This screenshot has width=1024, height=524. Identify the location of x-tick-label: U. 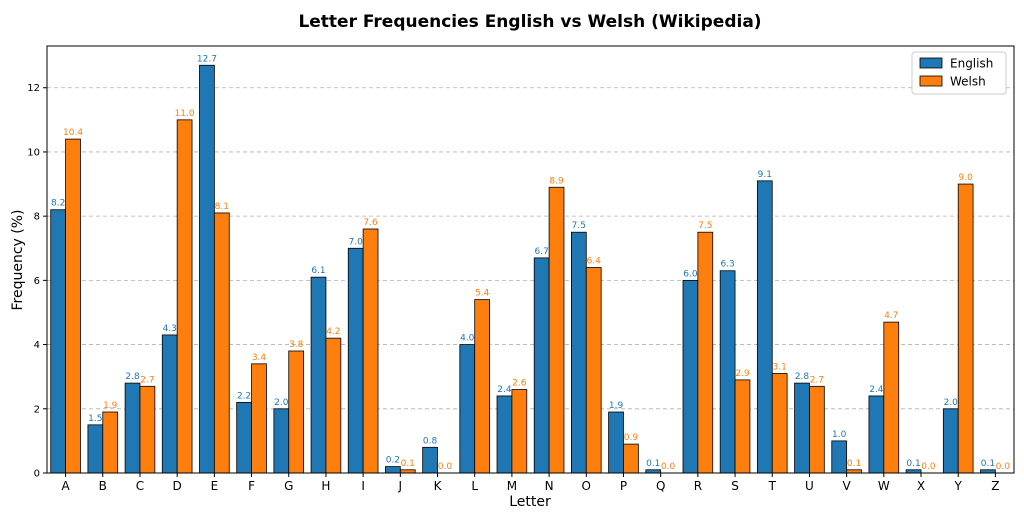
(809, 486).